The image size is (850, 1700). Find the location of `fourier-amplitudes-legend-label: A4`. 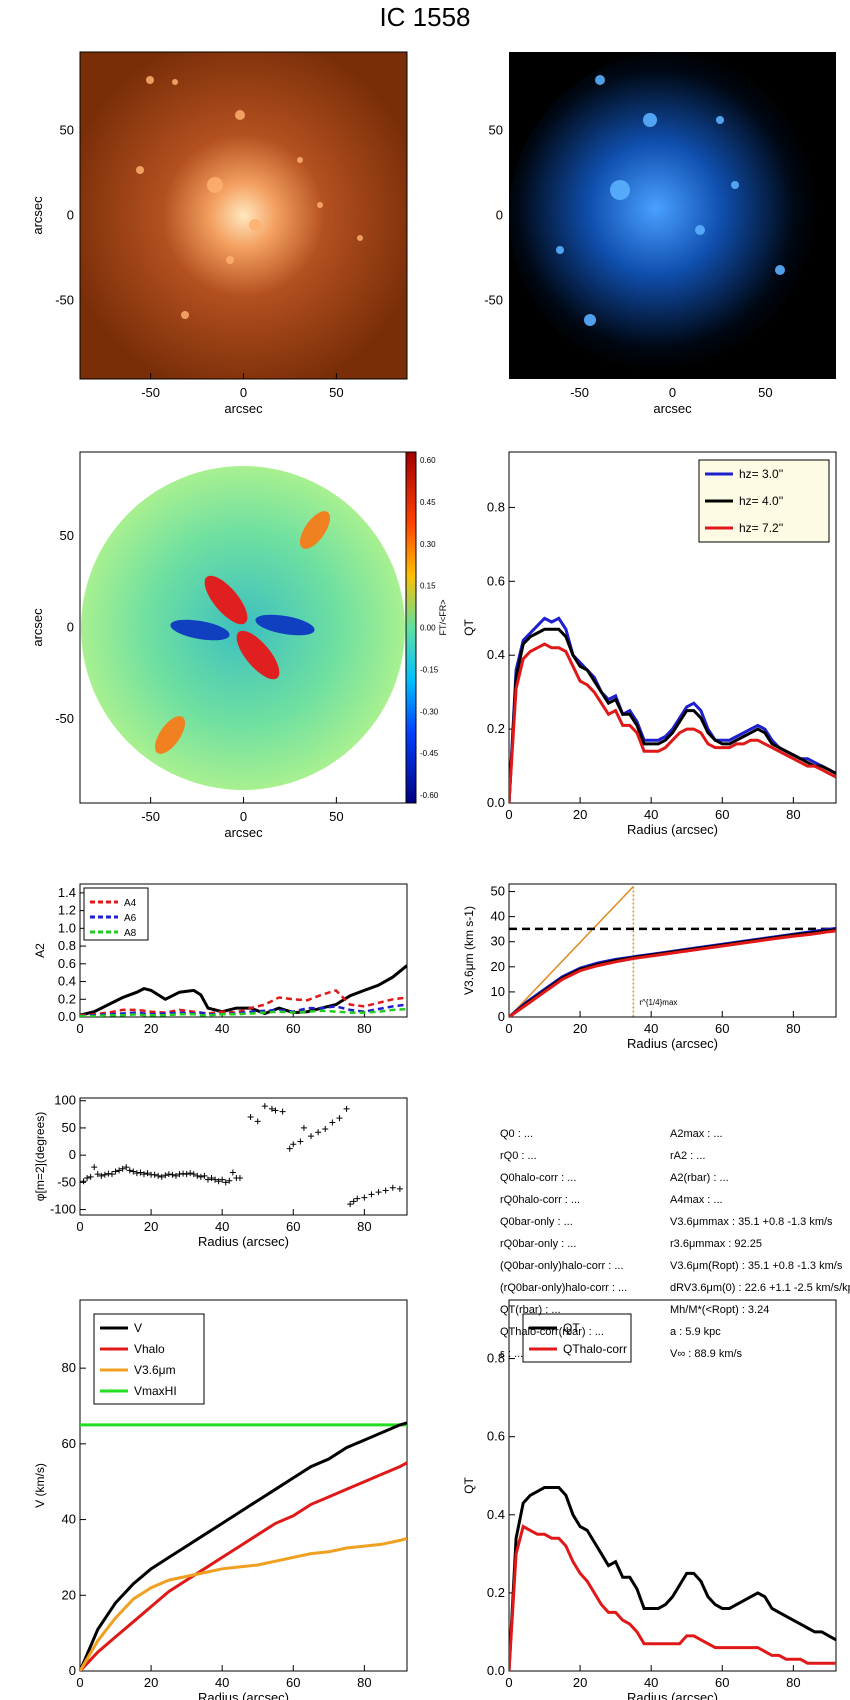

fourier-amplitudes-legend-label: A4 is located at coordinates (130, 903).